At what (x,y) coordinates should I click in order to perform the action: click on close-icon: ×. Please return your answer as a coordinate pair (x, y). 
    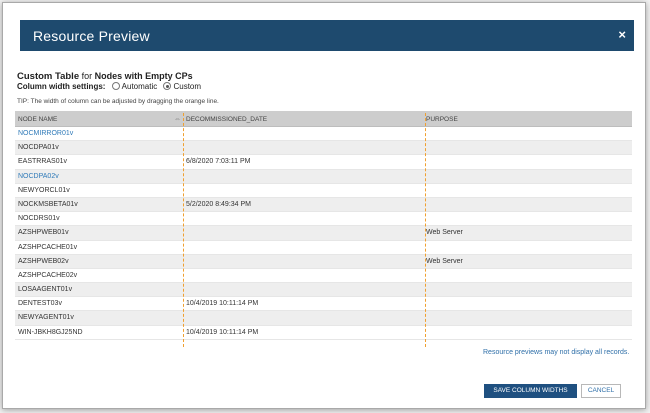
    Looking at the image, I should click on (622, 34).